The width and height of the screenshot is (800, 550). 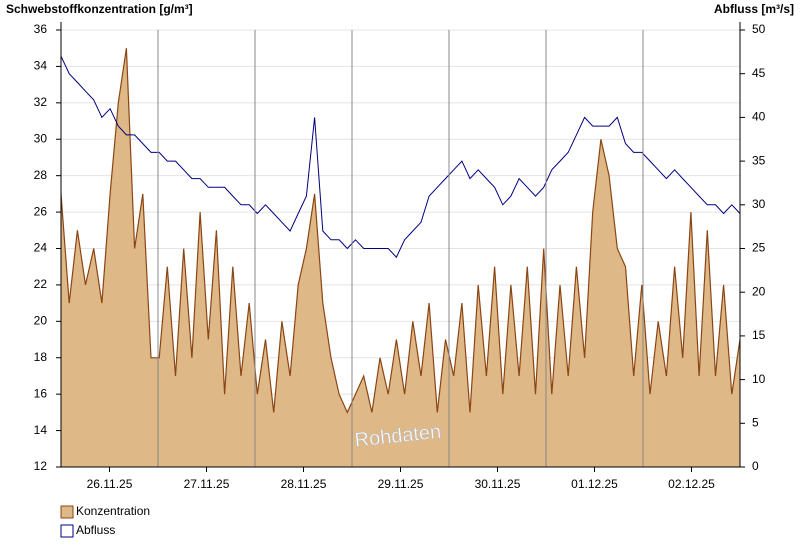 What do you see at coordinates (304, 484) in the screenshot?
I see `x-tick-label: 28.11.25` at bounding box center [304, 484].